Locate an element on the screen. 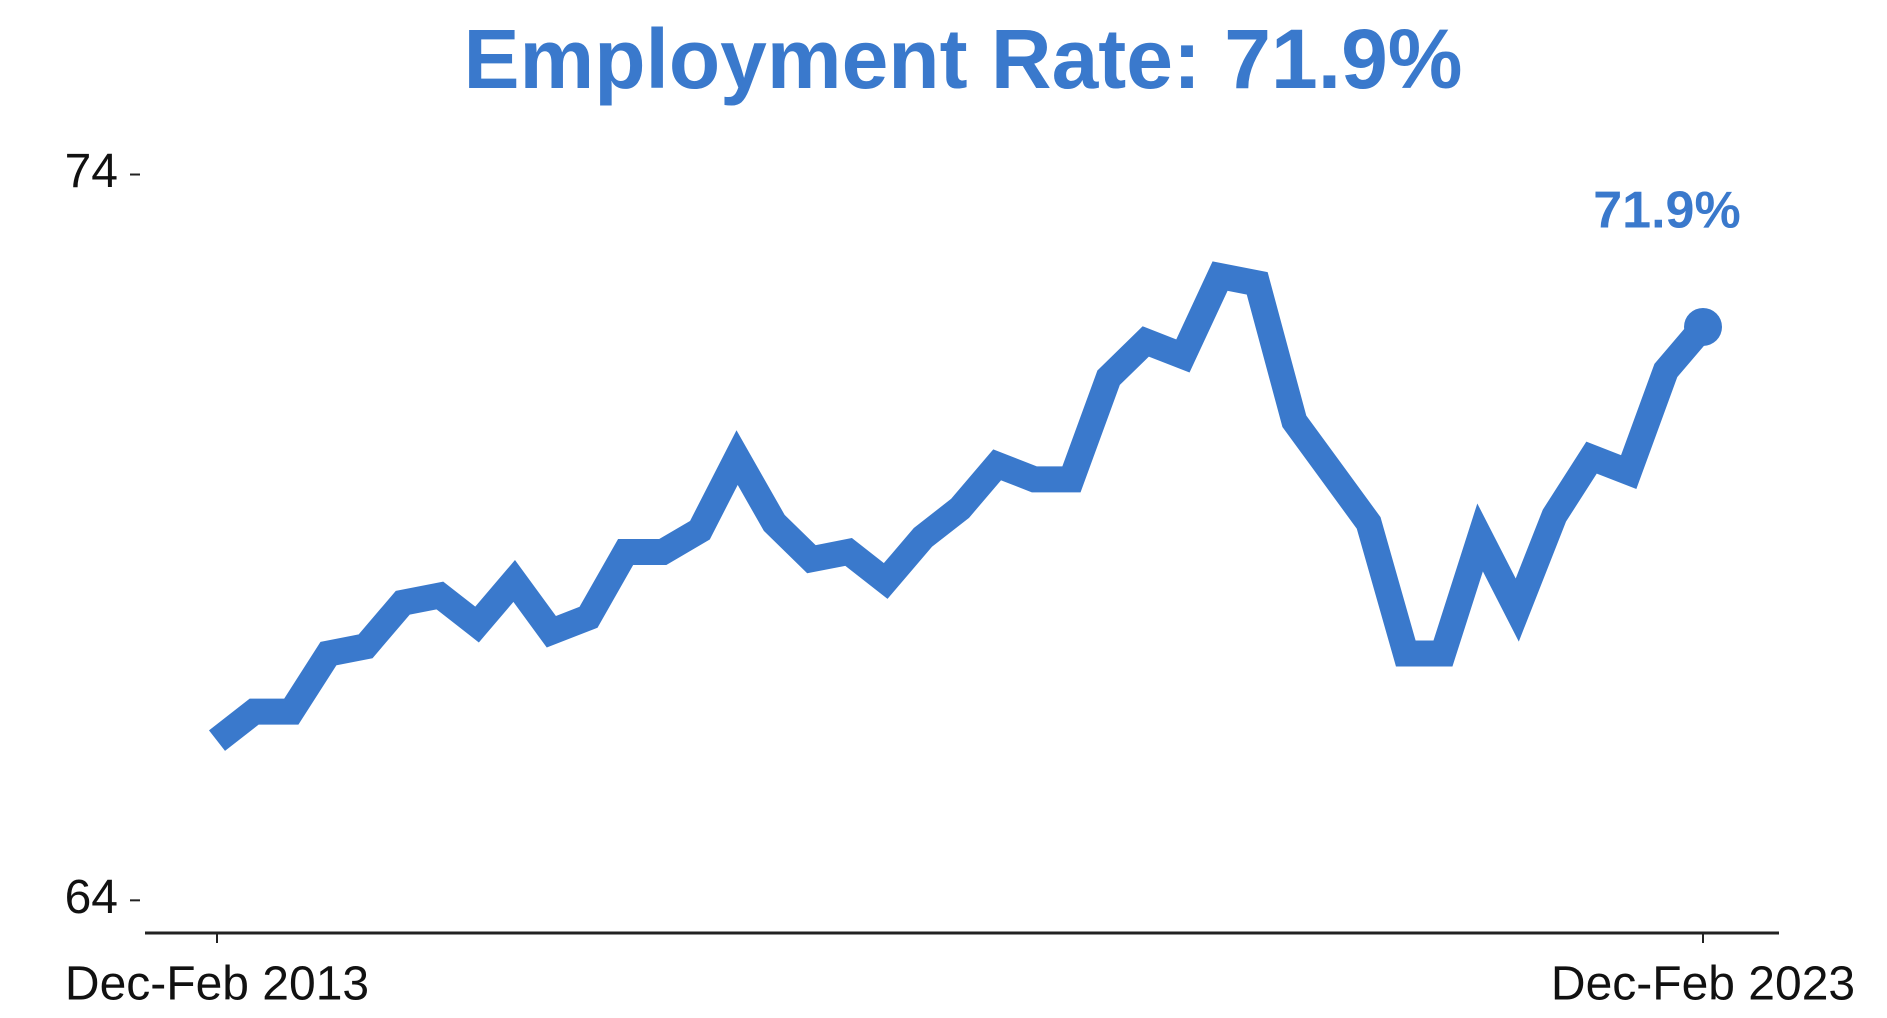  annotation: 71.9% is located at coordinates (1666, 211).